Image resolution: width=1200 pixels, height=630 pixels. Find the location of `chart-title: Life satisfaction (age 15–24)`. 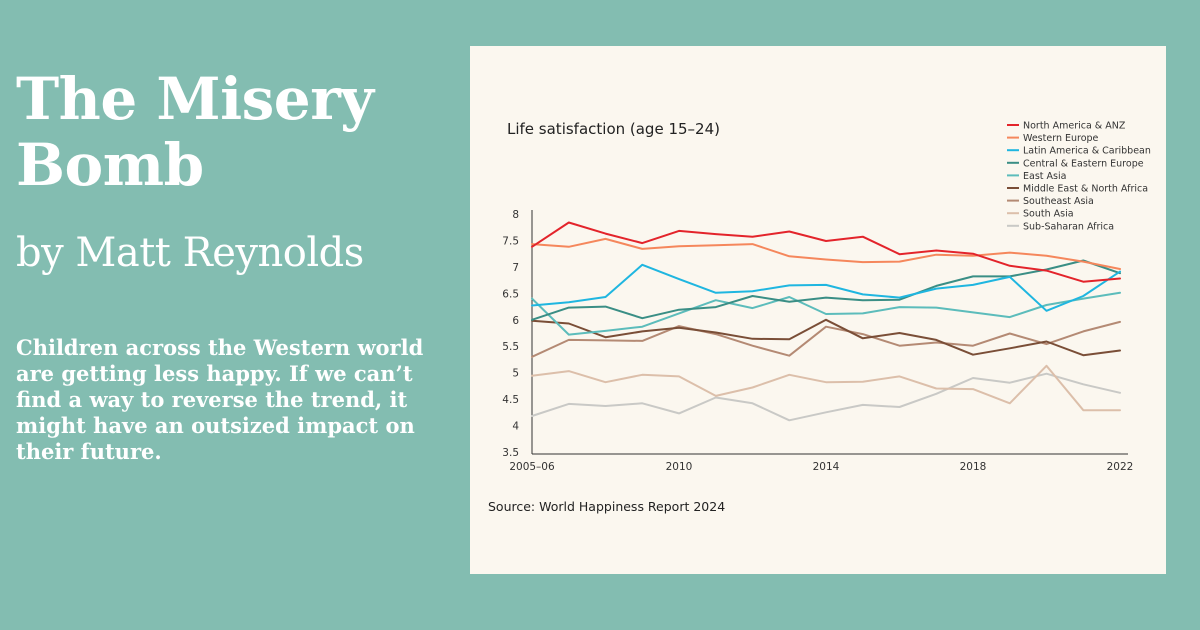

chart-title: Life satisfaction (age 15–24) is located at coordinates (613, 129).